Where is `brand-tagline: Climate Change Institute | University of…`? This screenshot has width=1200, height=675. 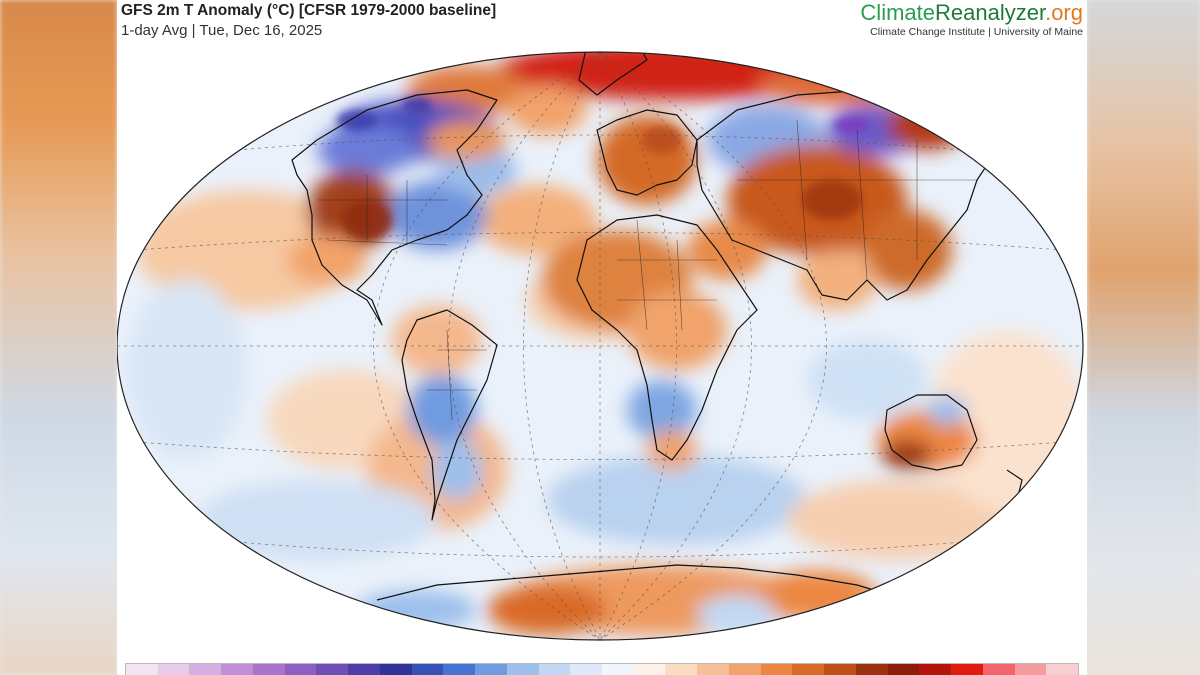
brand-tagline: Climate Change Institute | University of… is located at coordinates (976, 32).